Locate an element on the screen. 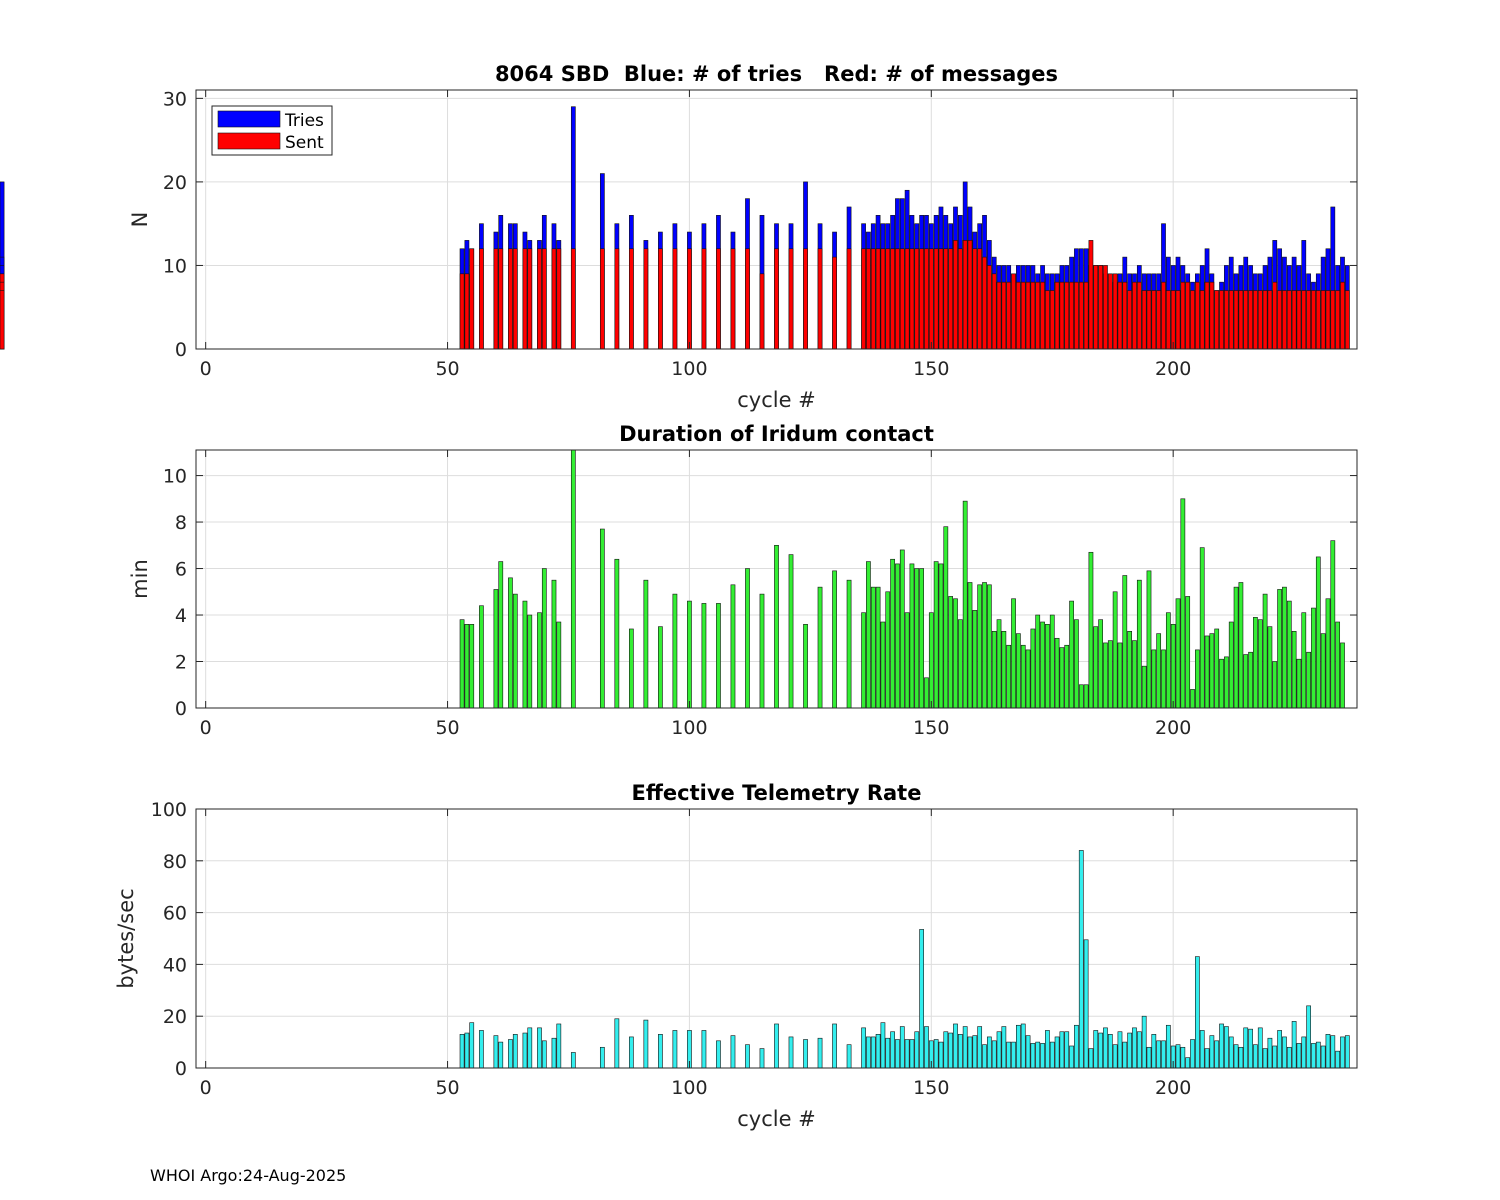  legend-label-tries: Tries is located at coordinates (304, 121).